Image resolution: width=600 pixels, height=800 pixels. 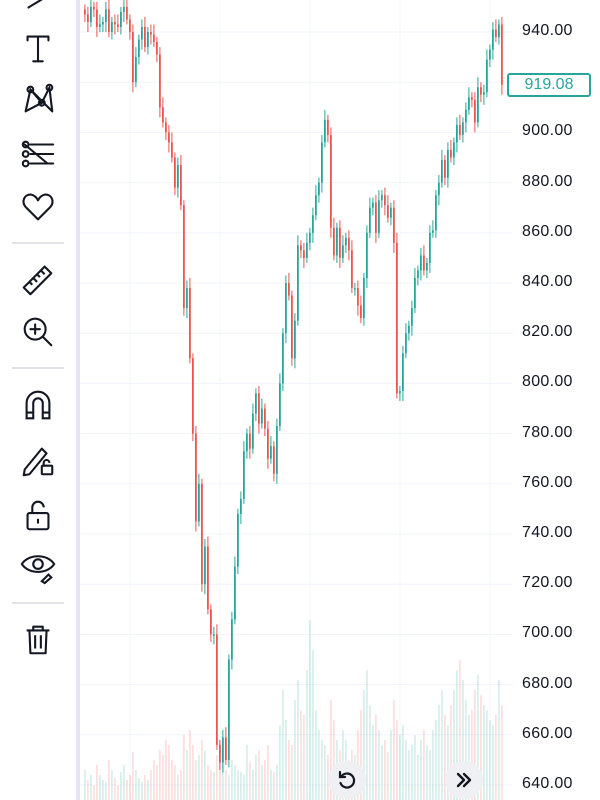 I want to click on reset-icon, so click(x=347, y=779).